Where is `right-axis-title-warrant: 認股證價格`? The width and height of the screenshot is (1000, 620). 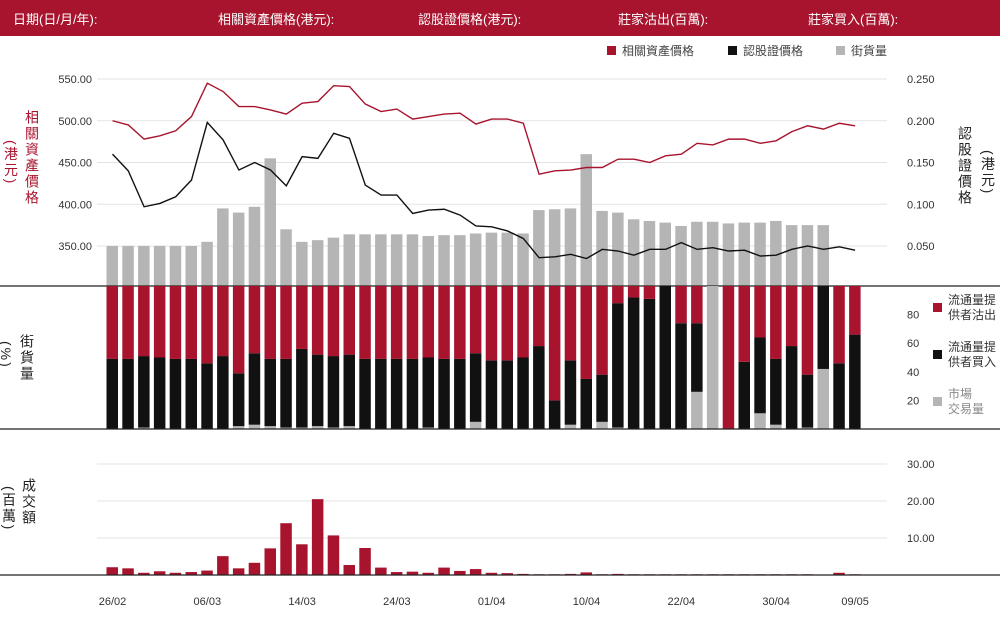
right-axis-title-warrant: 認股證價格 is located at coordinates (965, 166).